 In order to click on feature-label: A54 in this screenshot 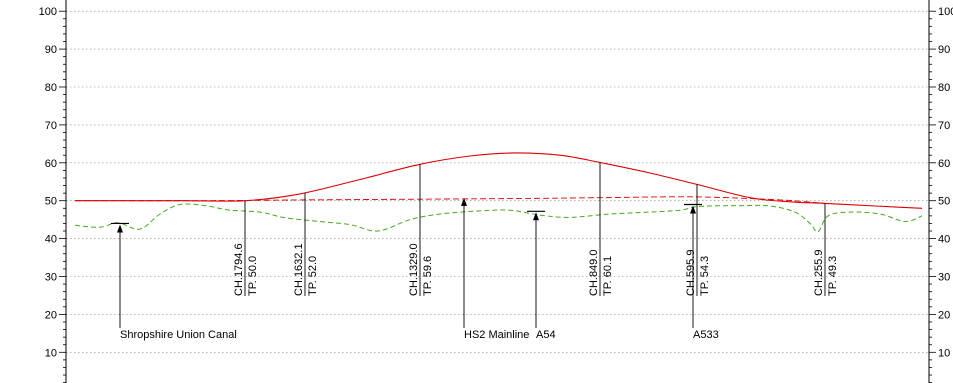, I will do `click(546, 335)`.